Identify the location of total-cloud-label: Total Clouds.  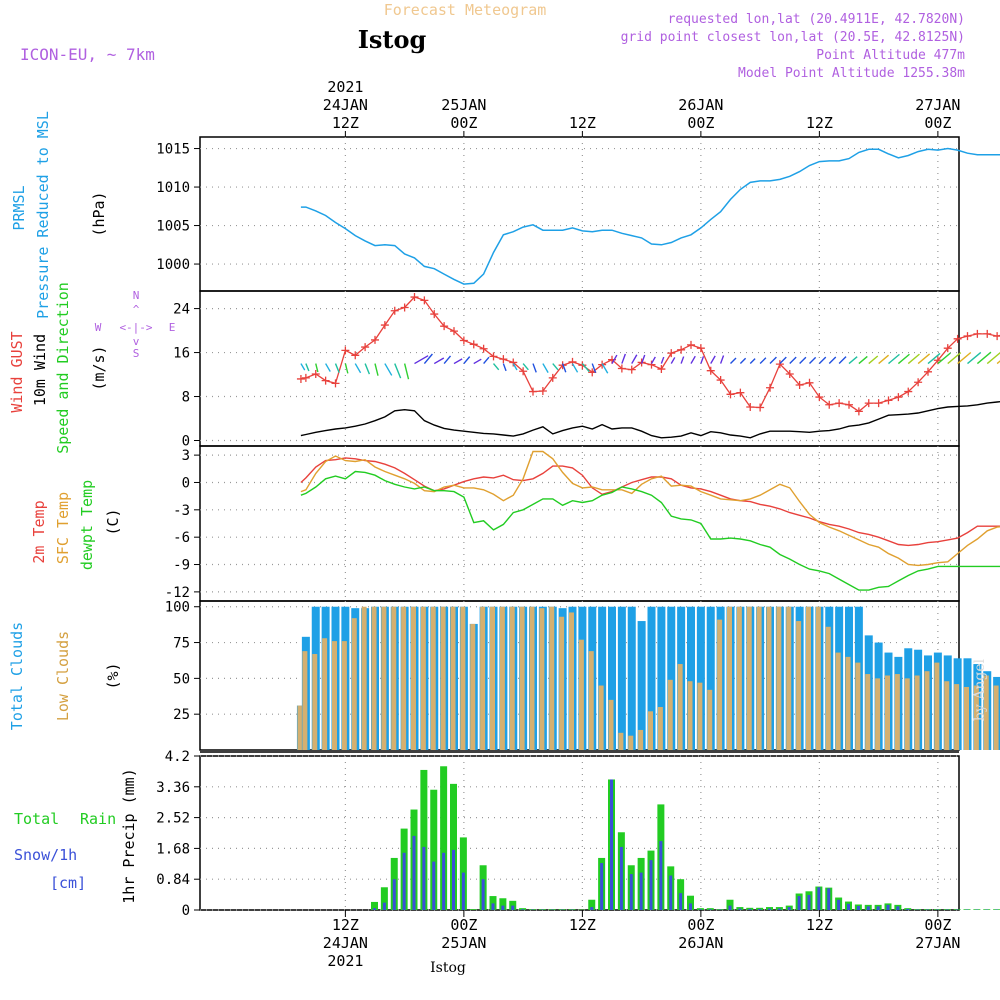
(17, 676).